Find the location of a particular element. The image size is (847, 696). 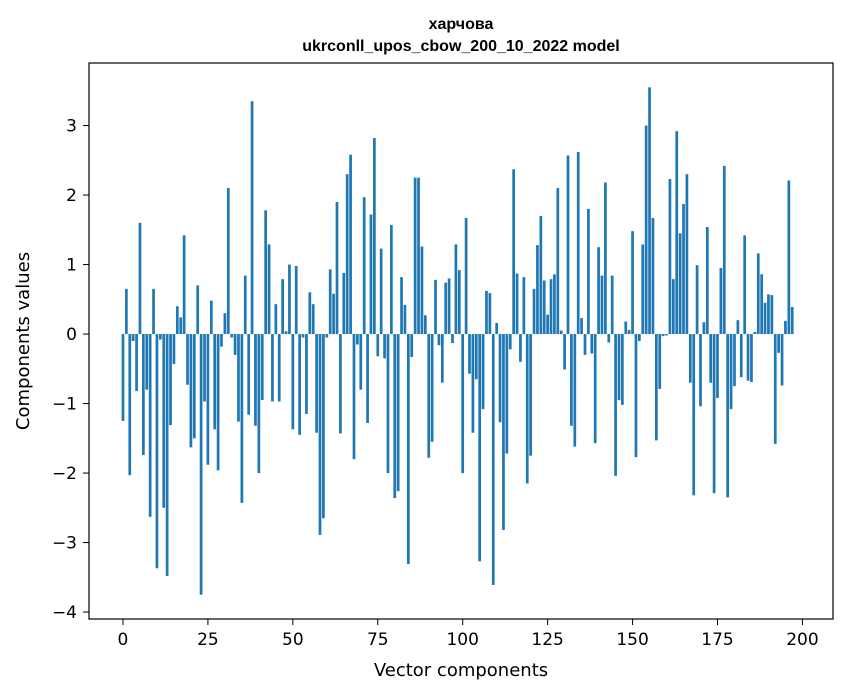

y-tick-label: 0 is located at coordinates (71, 335).